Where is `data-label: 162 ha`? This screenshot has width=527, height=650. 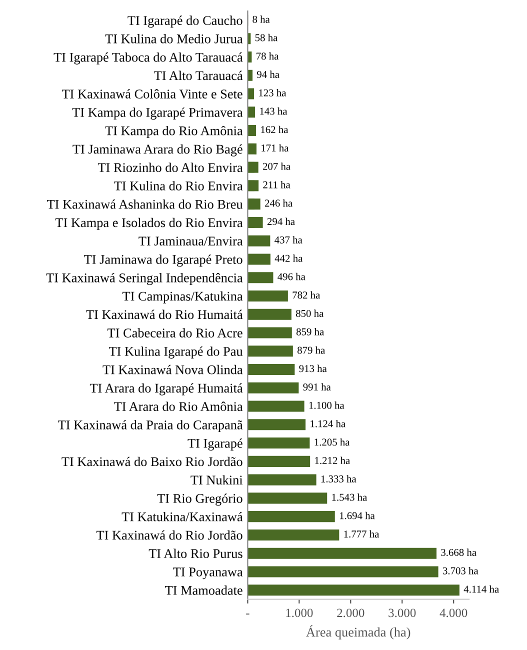 data-label: 162 ha is located at coordinates (274, 130).